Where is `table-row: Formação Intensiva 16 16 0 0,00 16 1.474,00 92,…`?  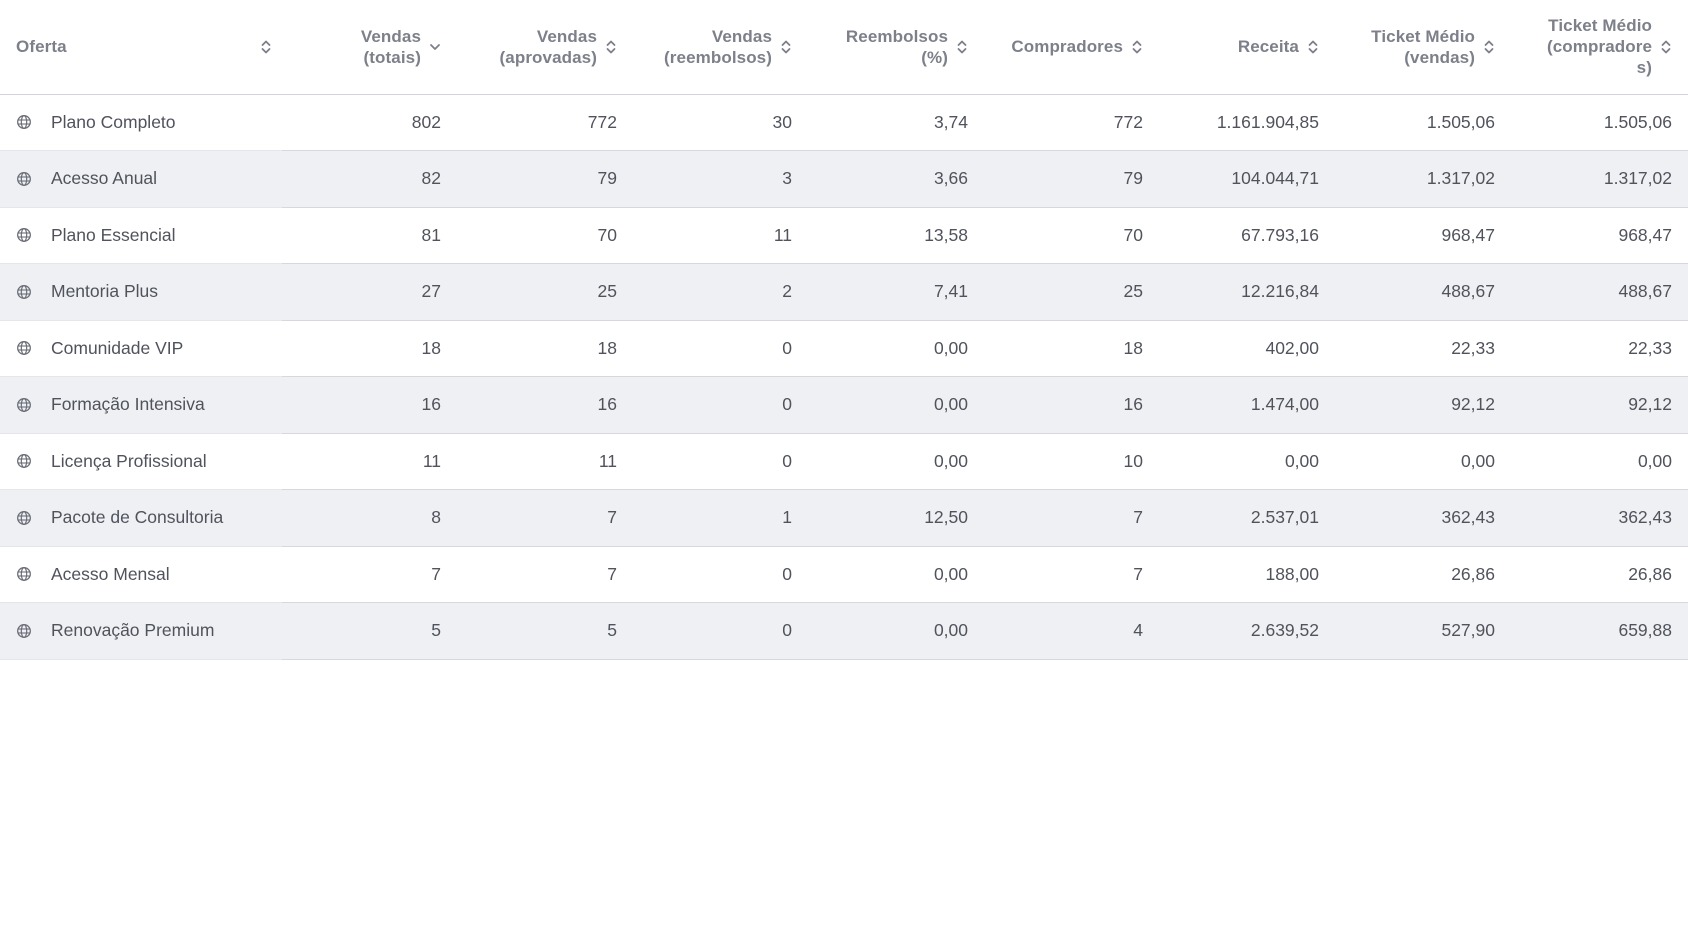
table-row: Formação Intensiva 16 16 0 0,00 16 1.474,00 92,… is located at coordinates (844, 405).